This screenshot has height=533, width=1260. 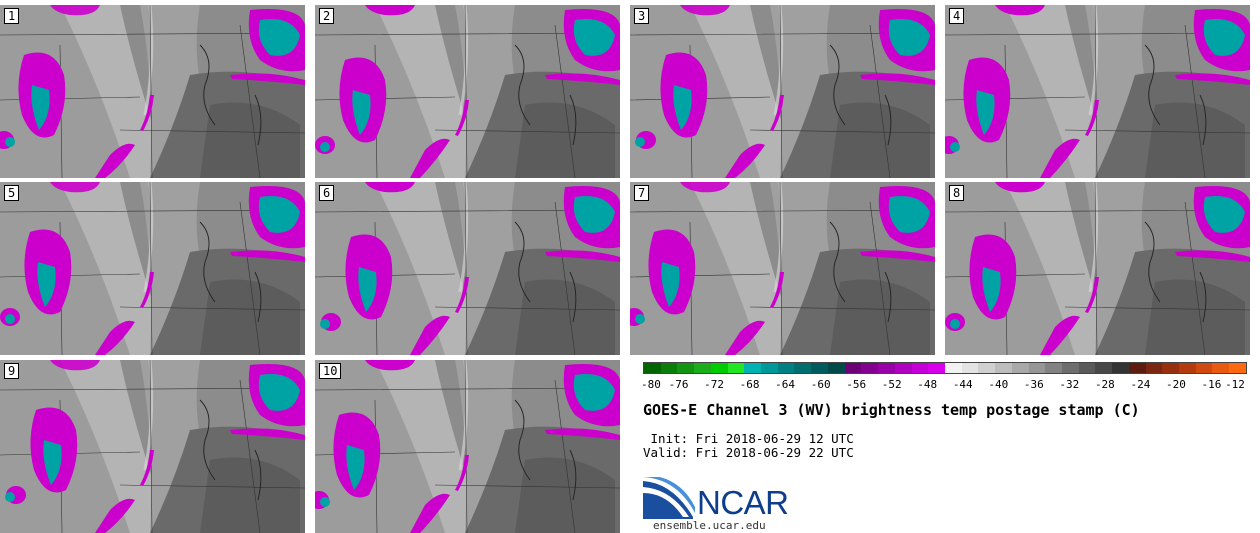 What do you see at coordinates (1104, 384) in the screenshot?
I see `colorbar-tick-label: -28` at bounding box center [1104, 384].